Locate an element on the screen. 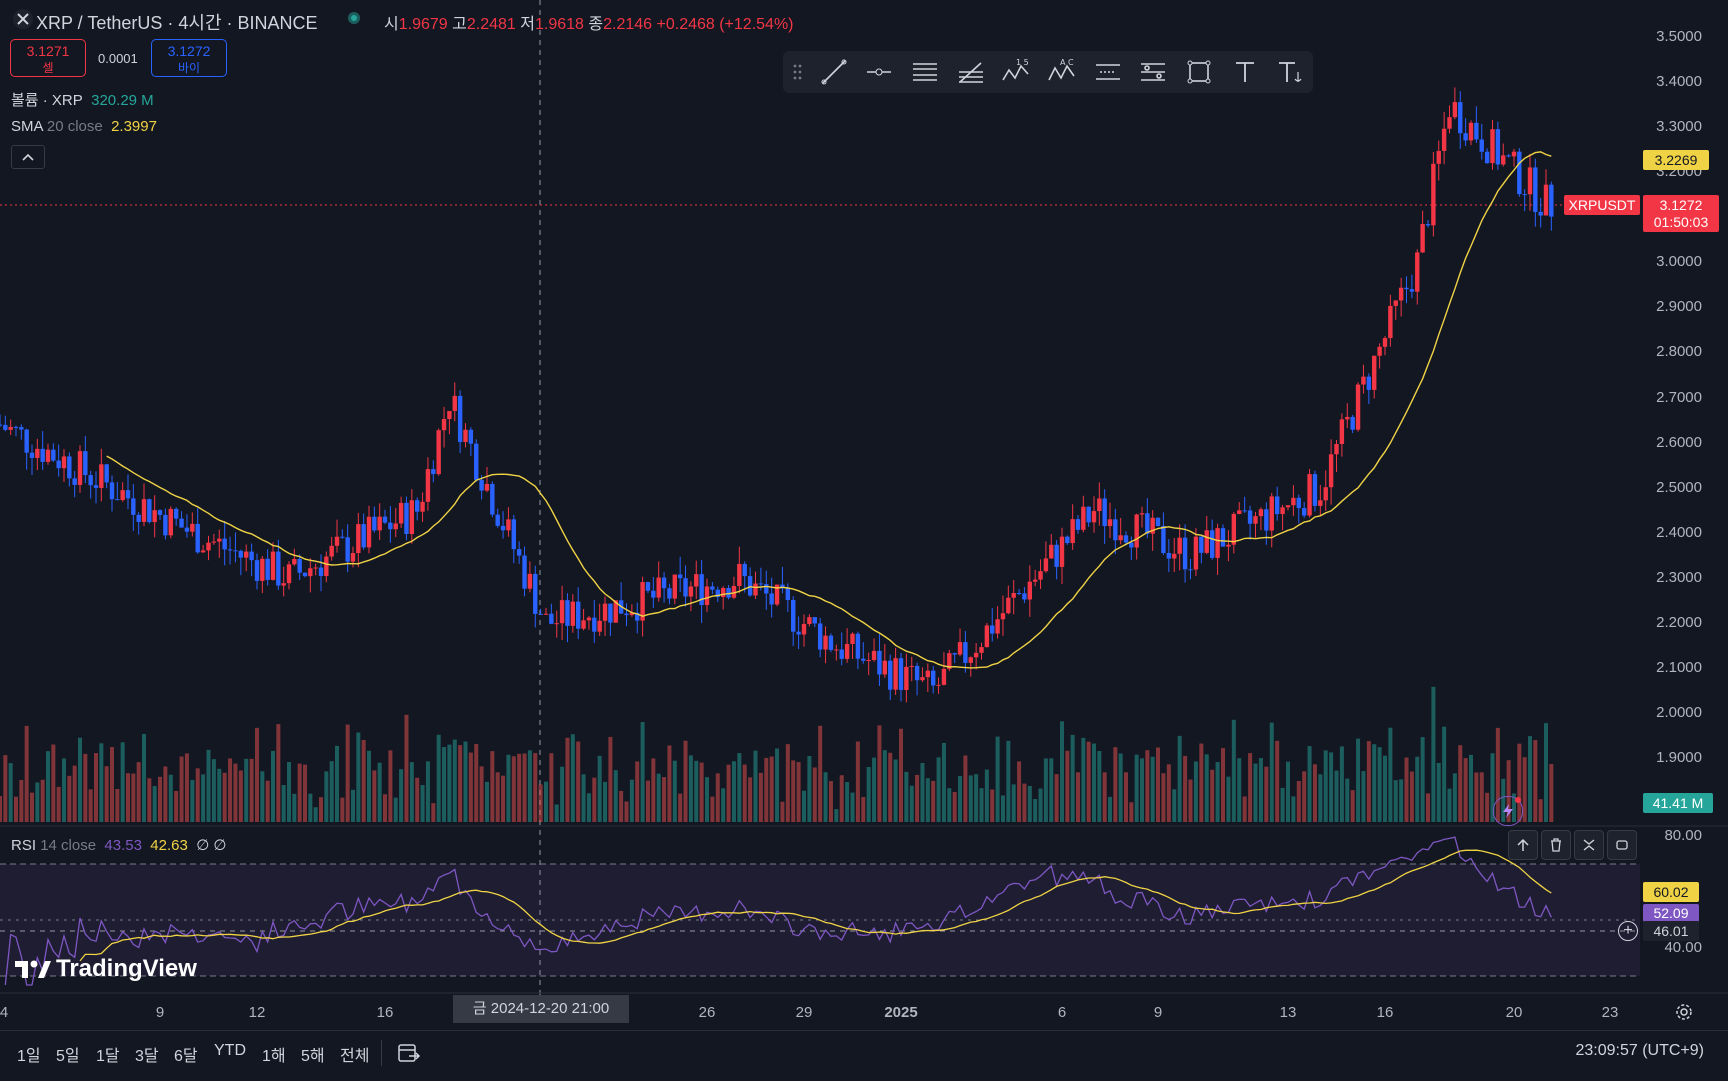  date-axis-label: 16 is located at coordinates (385, 1012).